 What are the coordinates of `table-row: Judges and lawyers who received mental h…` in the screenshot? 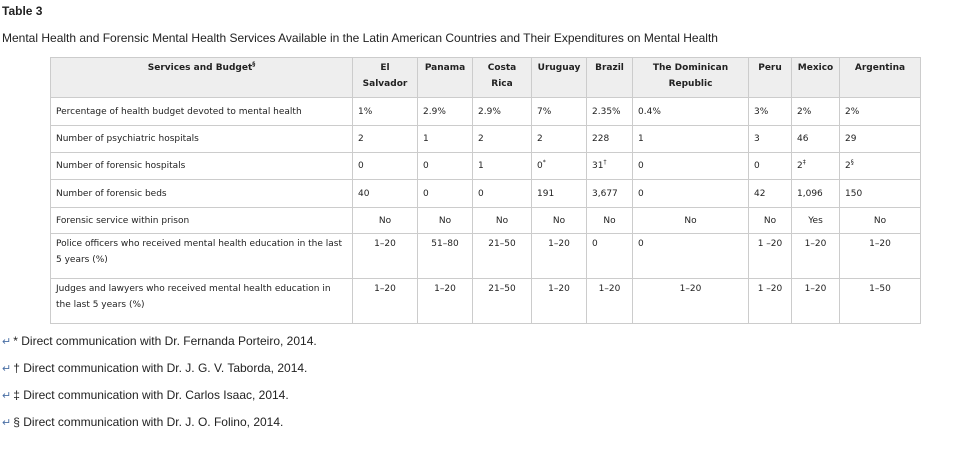 It's located at (485, 301).